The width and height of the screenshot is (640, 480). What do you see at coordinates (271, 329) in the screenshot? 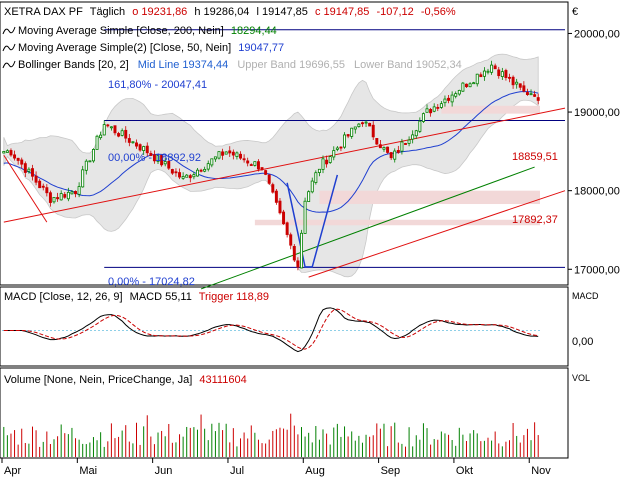
I see `macd-trigger-line` at bounding box center [271, 329].